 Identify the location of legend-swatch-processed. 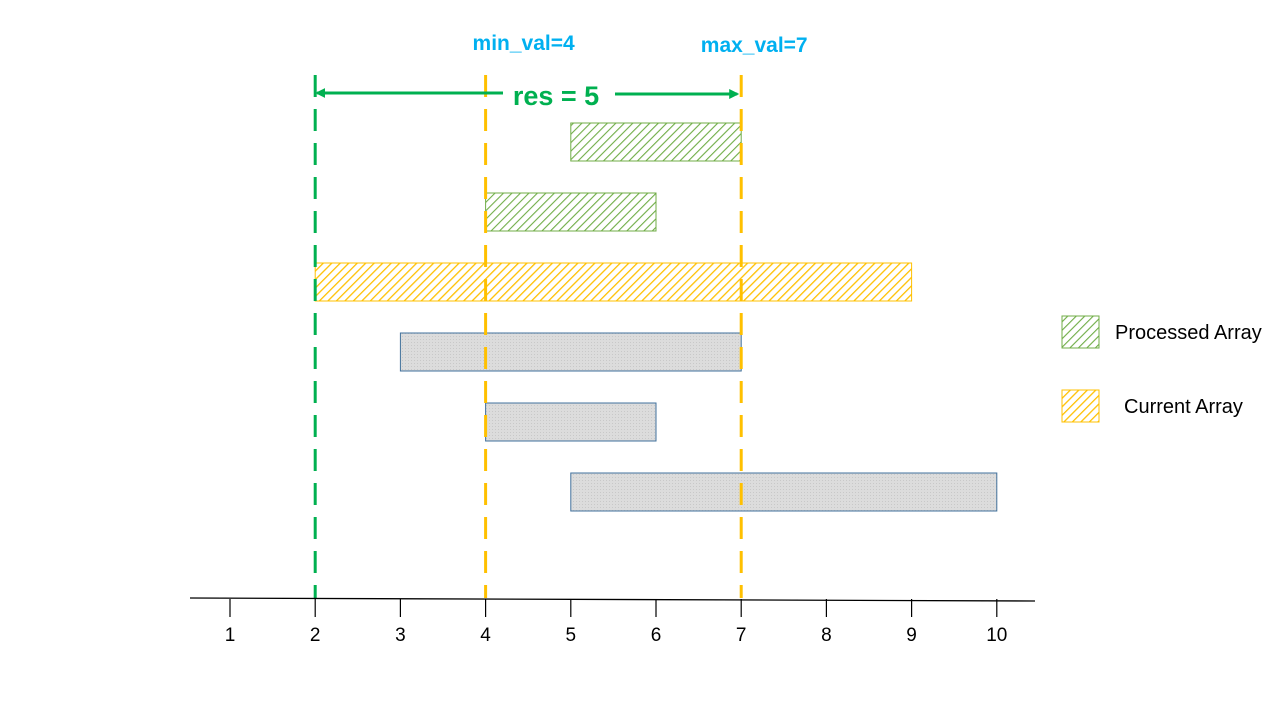
(1080, 332).